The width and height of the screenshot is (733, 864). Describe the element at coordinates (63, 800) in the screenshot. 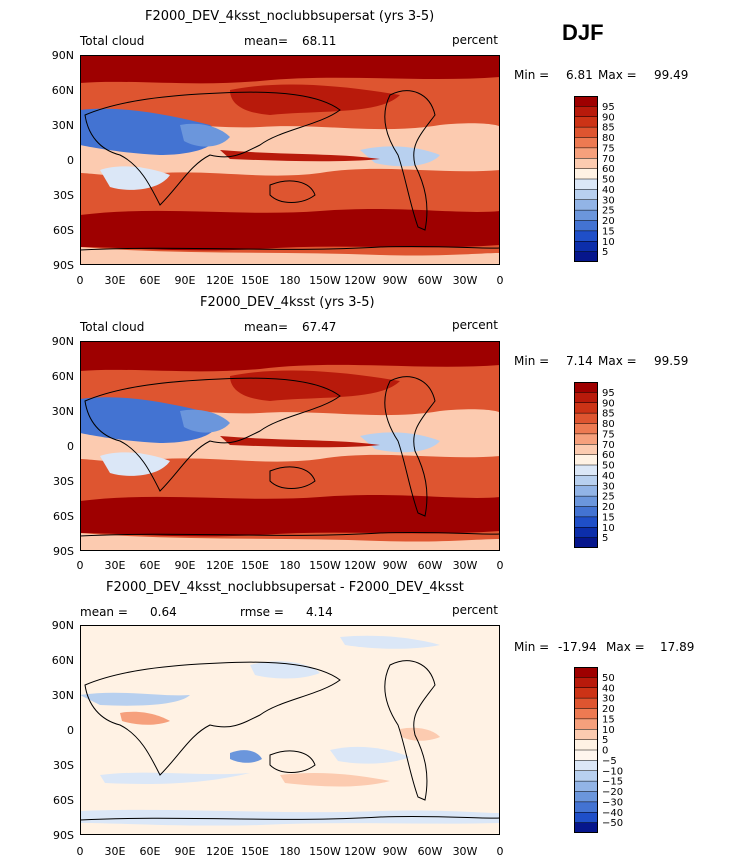

I see `panel-3-ytick: 60S` at that location.